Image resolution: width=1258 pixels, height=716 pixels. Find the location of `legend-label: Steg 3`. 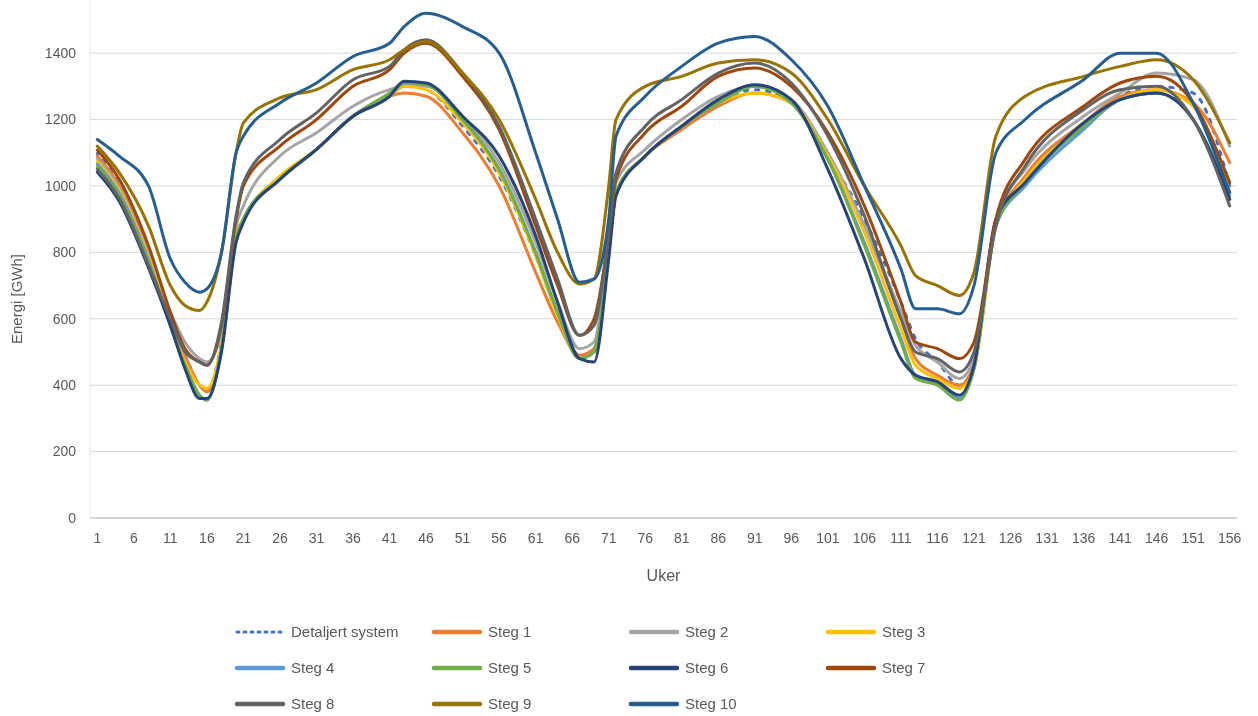

legend-label: Steg 3 is located at coordinates (904, 632).